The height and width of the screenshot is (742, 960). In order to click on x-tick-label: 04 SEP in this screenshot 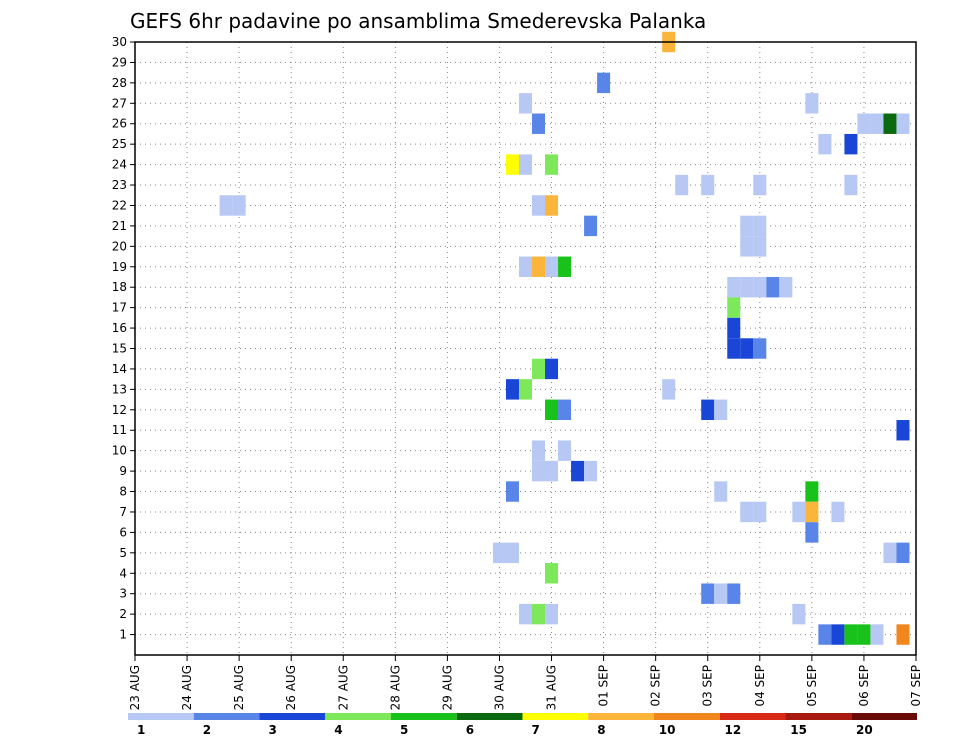, I will do `click(760, 686)`.